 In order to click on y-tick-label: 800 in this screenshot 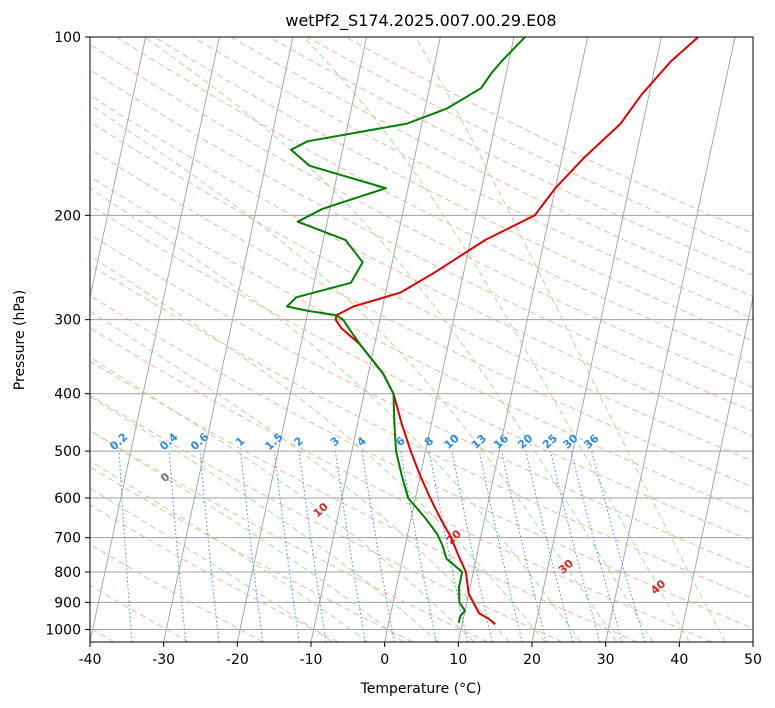, I will do `click(67, 573)`.